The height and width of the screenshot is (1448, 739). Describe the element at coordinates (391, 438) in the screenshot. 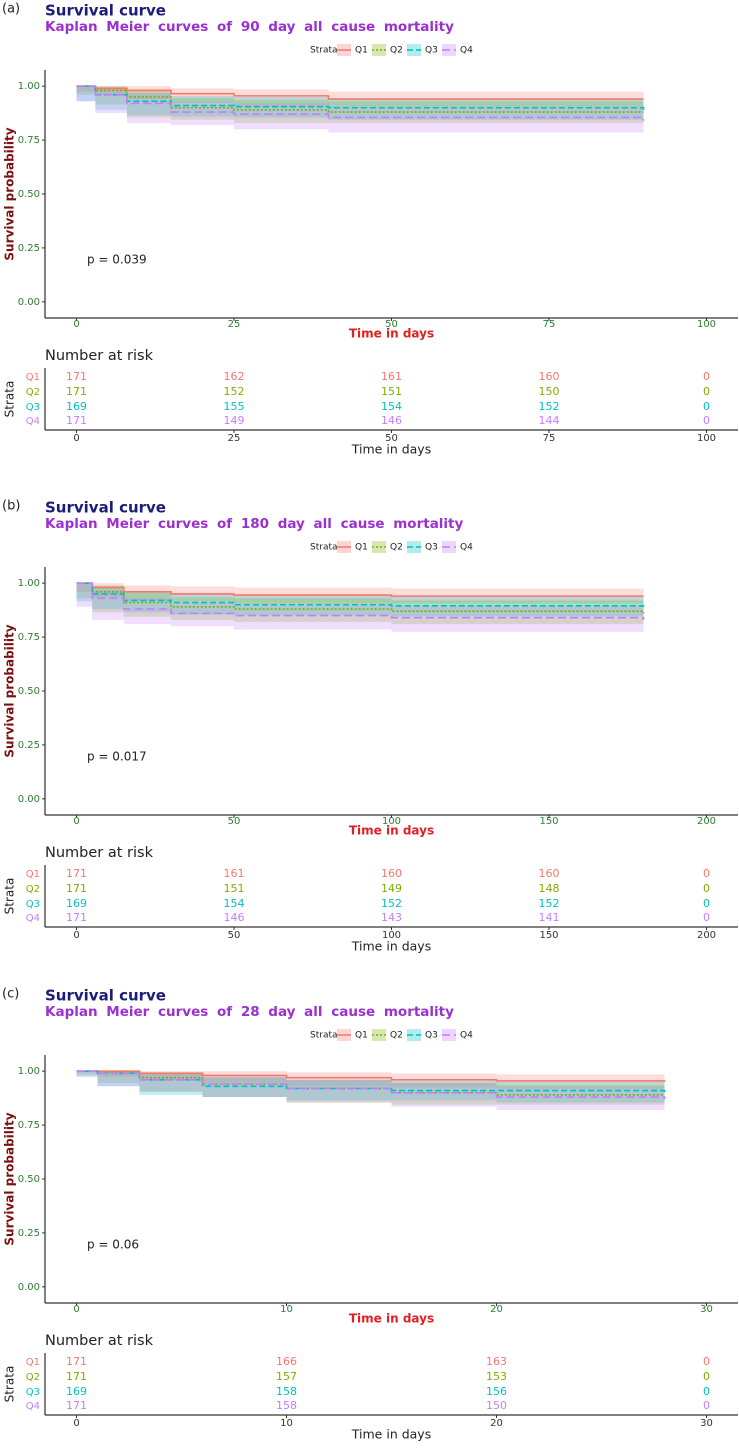

I see `risk-x-tick-label: 50` at that location.